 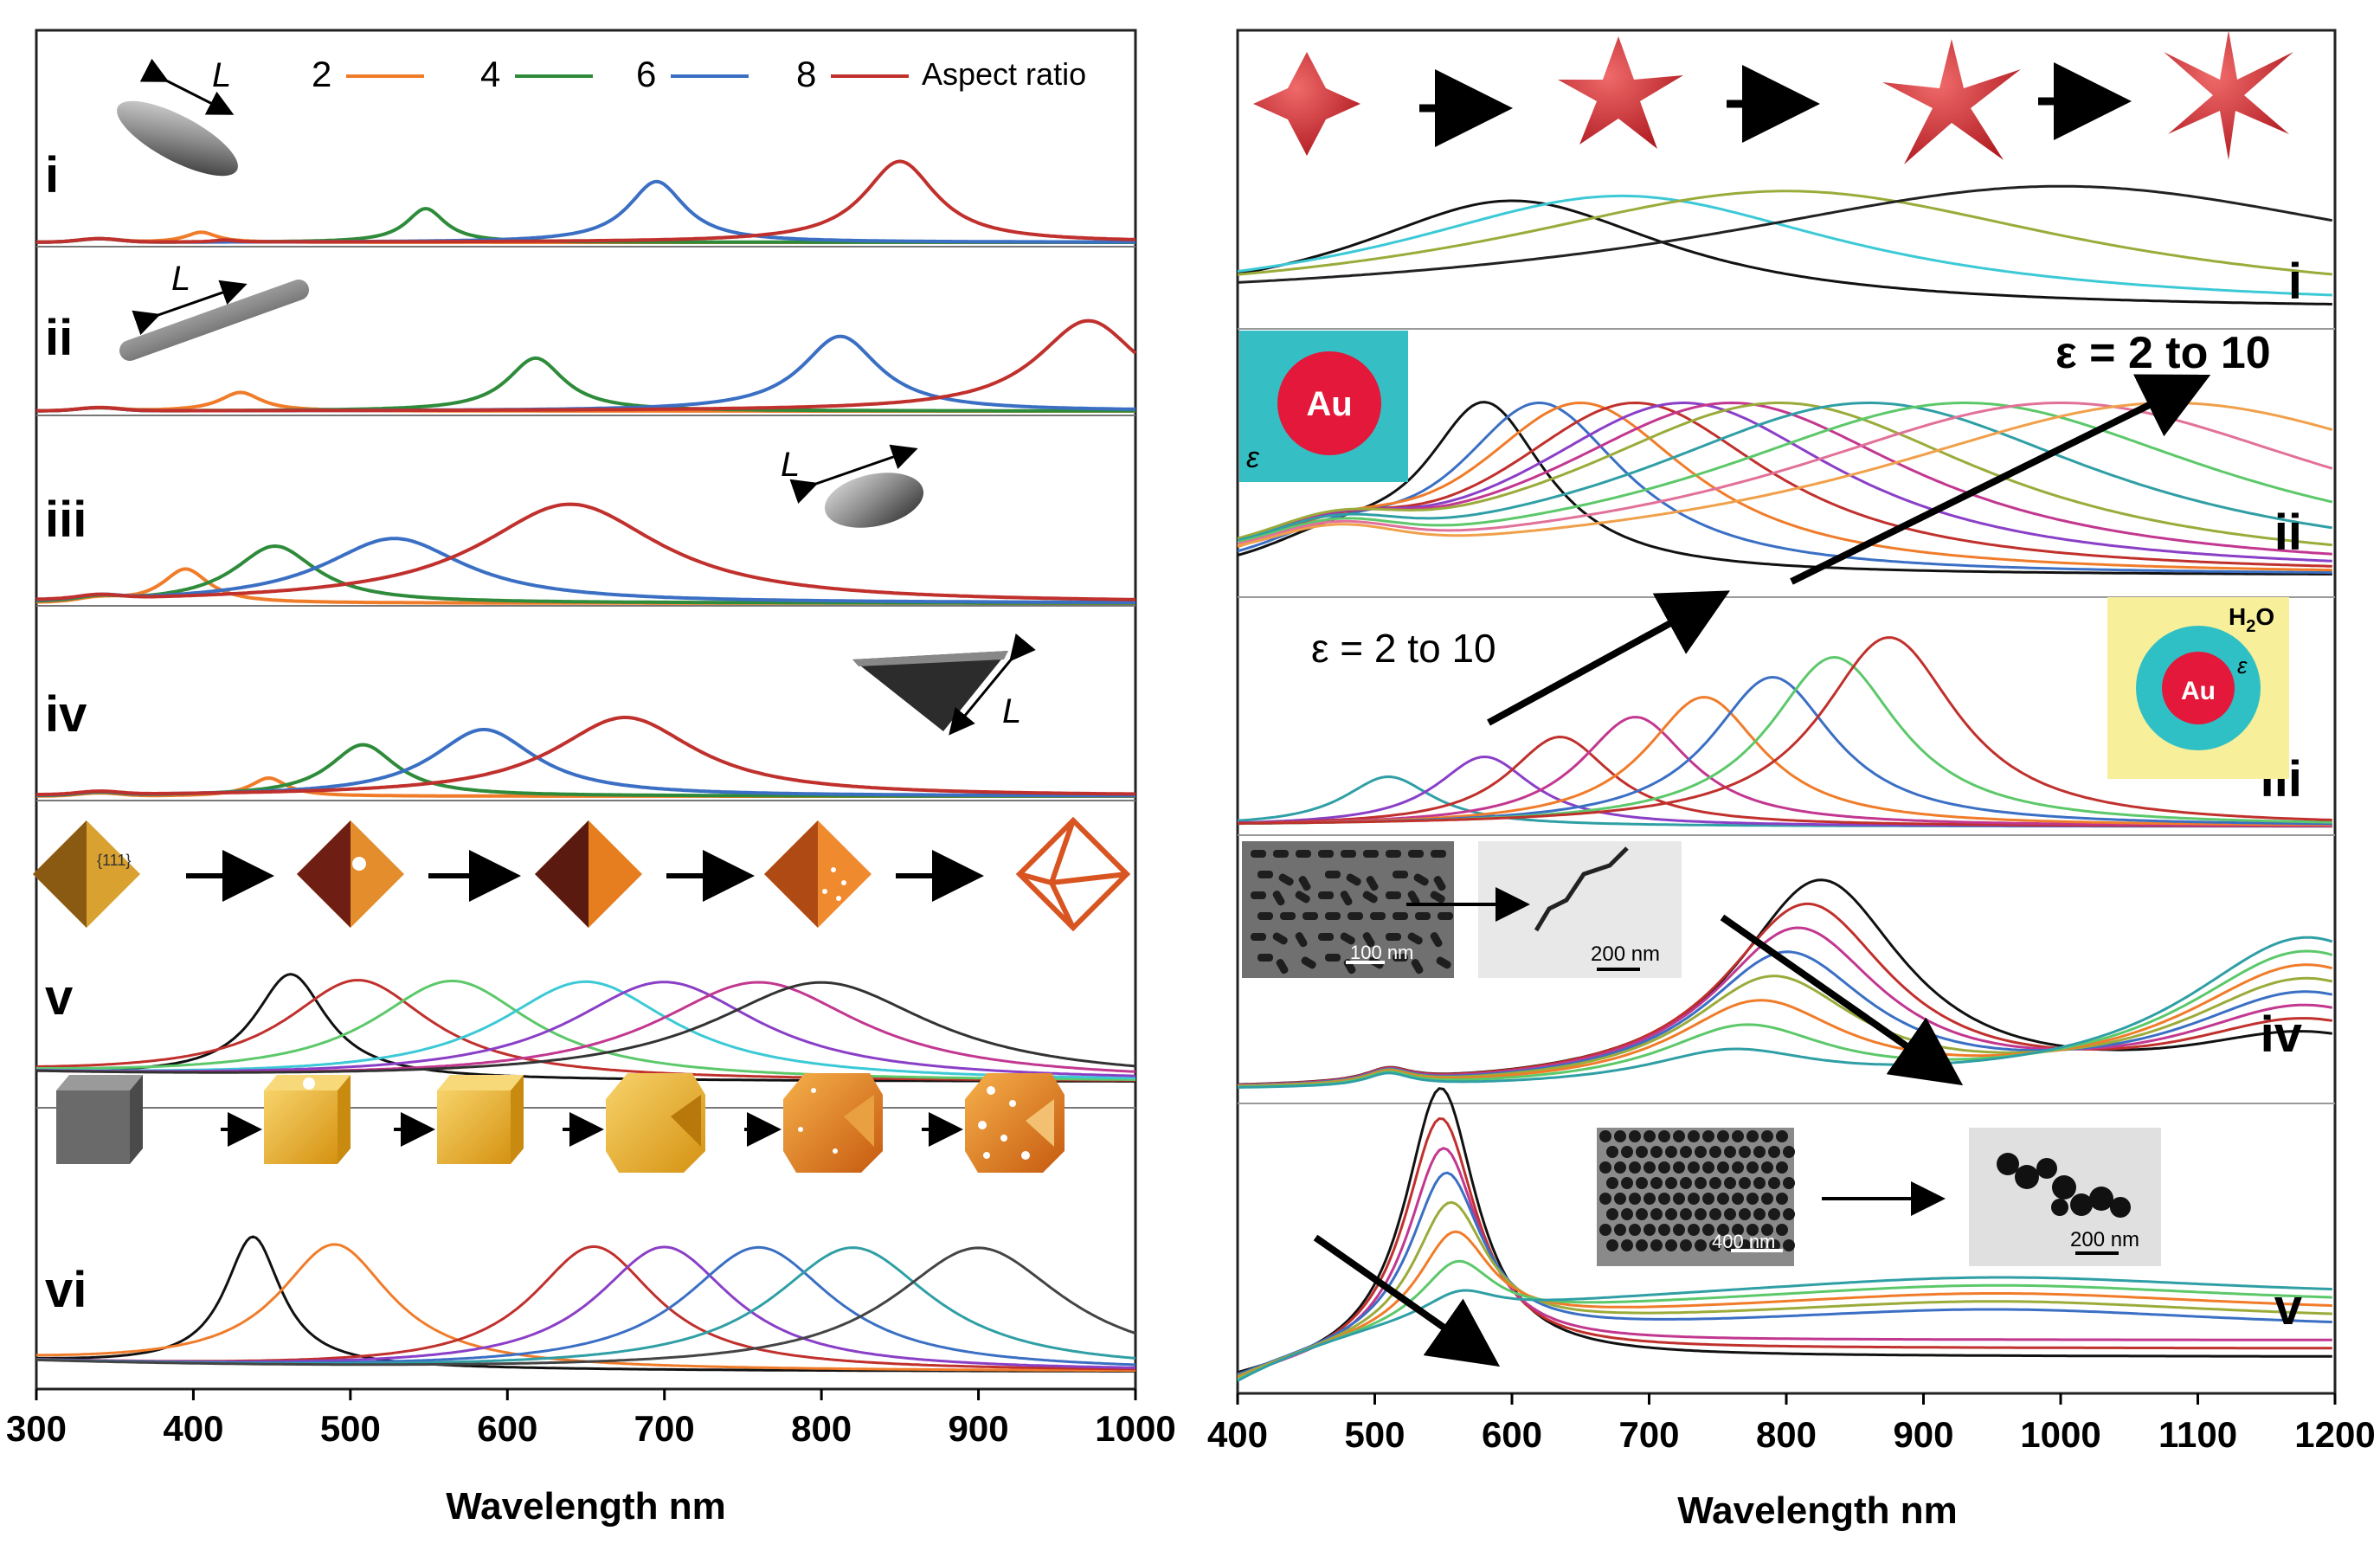 I want to click on legend-entry-8: 8, so click(x=806, y=74).